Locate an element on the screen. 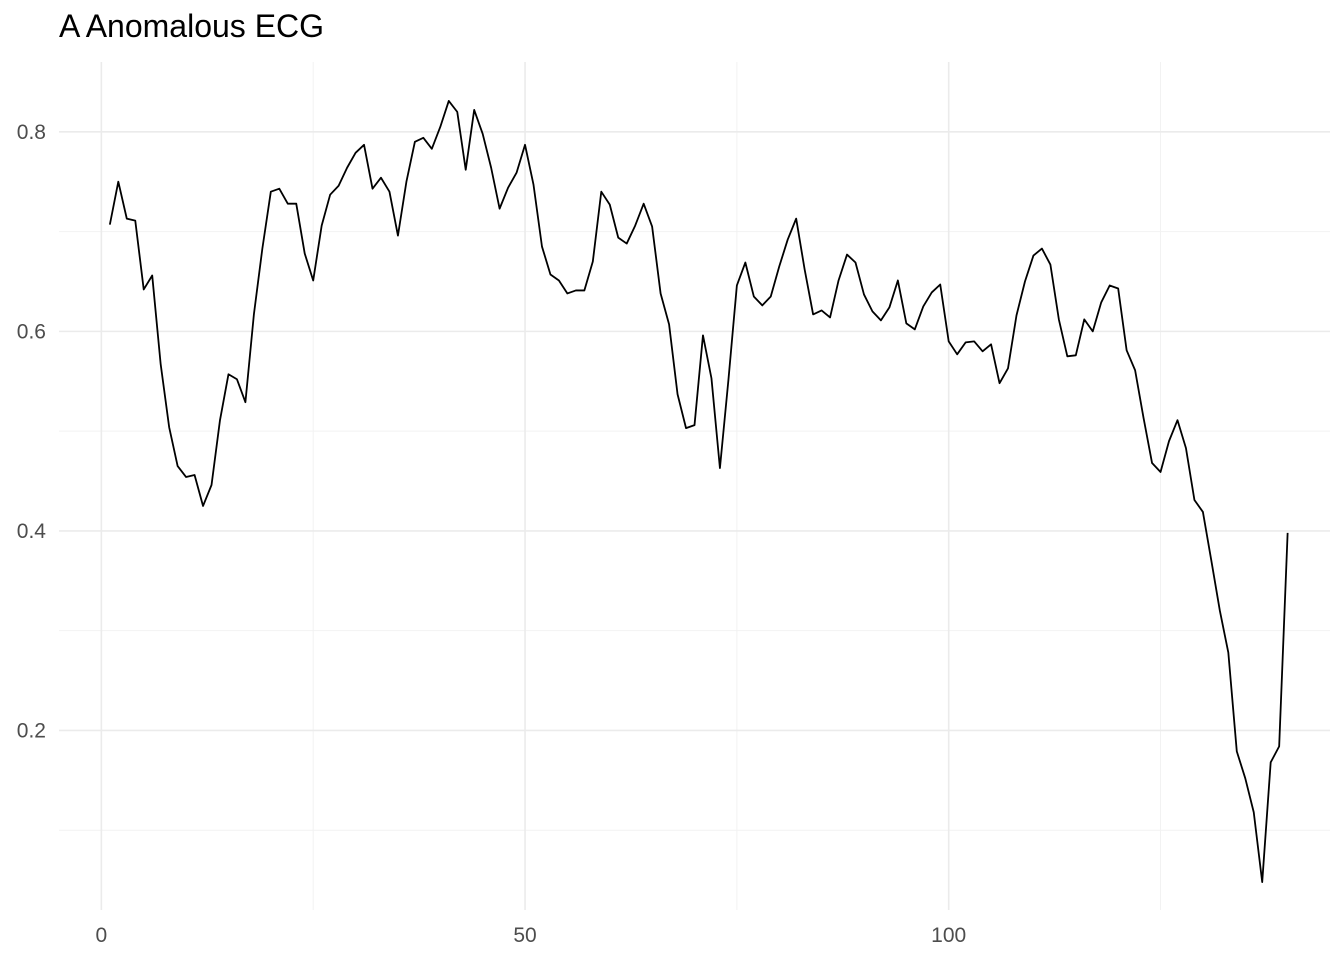 The width and height of the screenshot is (1344, 960). y-tick-label: 0.6 is located at coordinates (31, 331).